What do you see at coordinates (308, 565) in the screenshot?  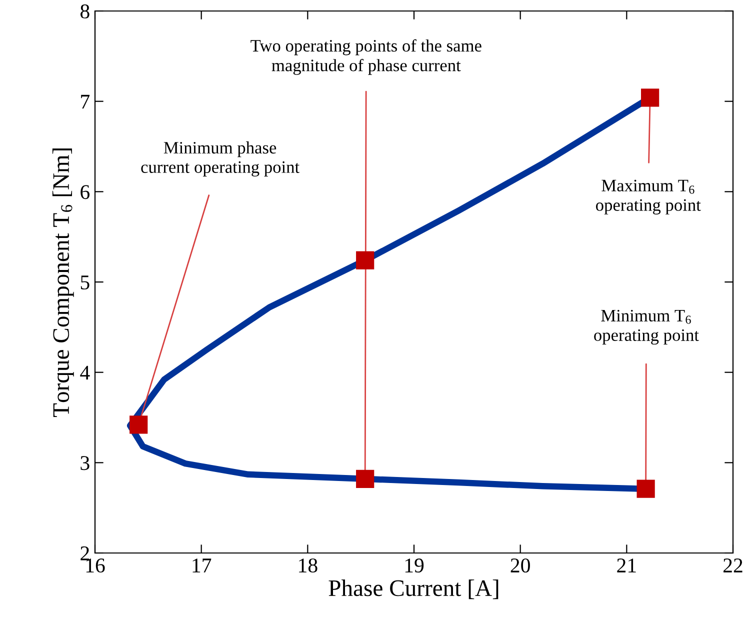 I see `x-tick-label: 18` at bounding box center [308, 565].